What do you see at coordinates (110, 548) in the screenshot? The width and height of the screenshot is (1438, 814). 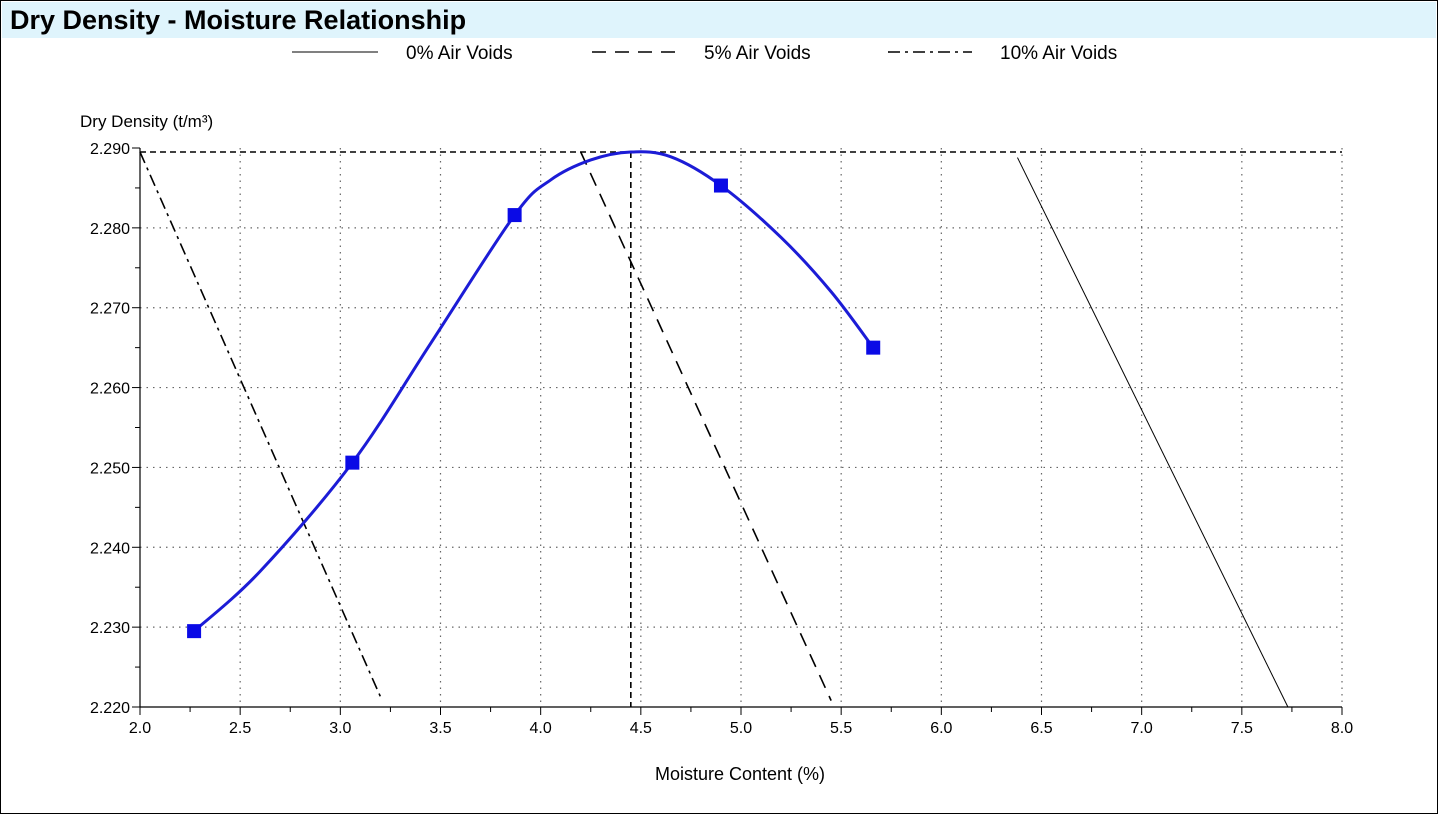 I see `y-tick-label: 2.240` at bounding box center [110, 548].